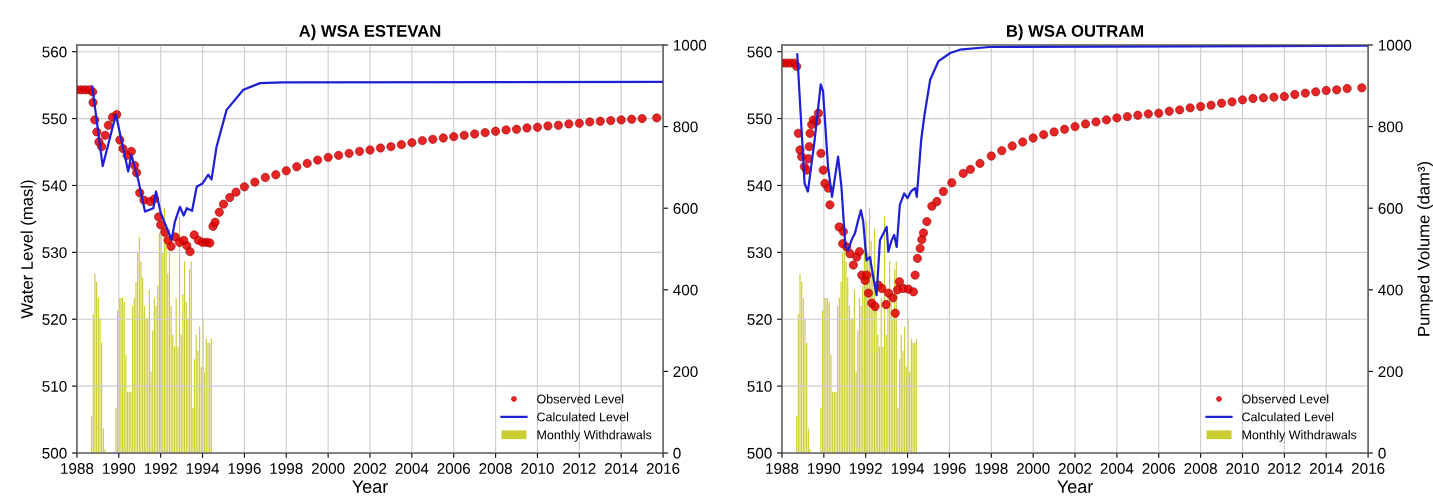 The width and height of the screenshot is (1433, 504). I want to click on y2-axis-title: Pumped Volume (dam³), so click(1425, 249).